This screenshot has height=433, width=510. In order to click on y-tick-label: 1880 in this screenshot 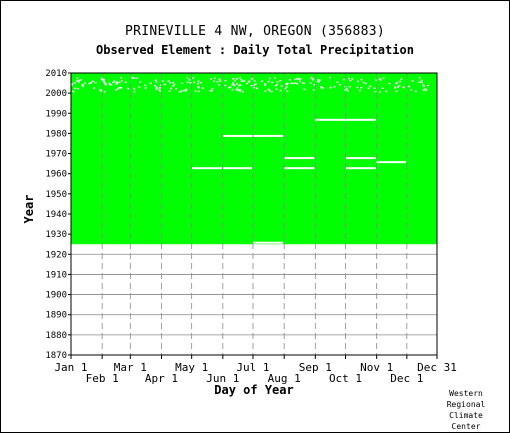, I will do `click(56, 336)`.